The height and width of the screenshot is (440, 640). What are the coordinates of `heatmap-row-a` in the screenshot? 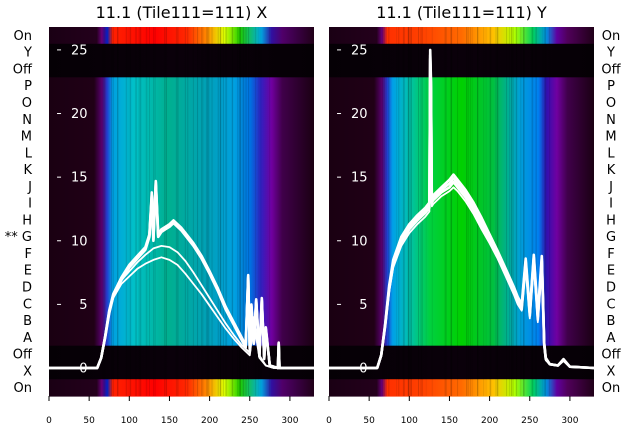 It's located at (181, 337).